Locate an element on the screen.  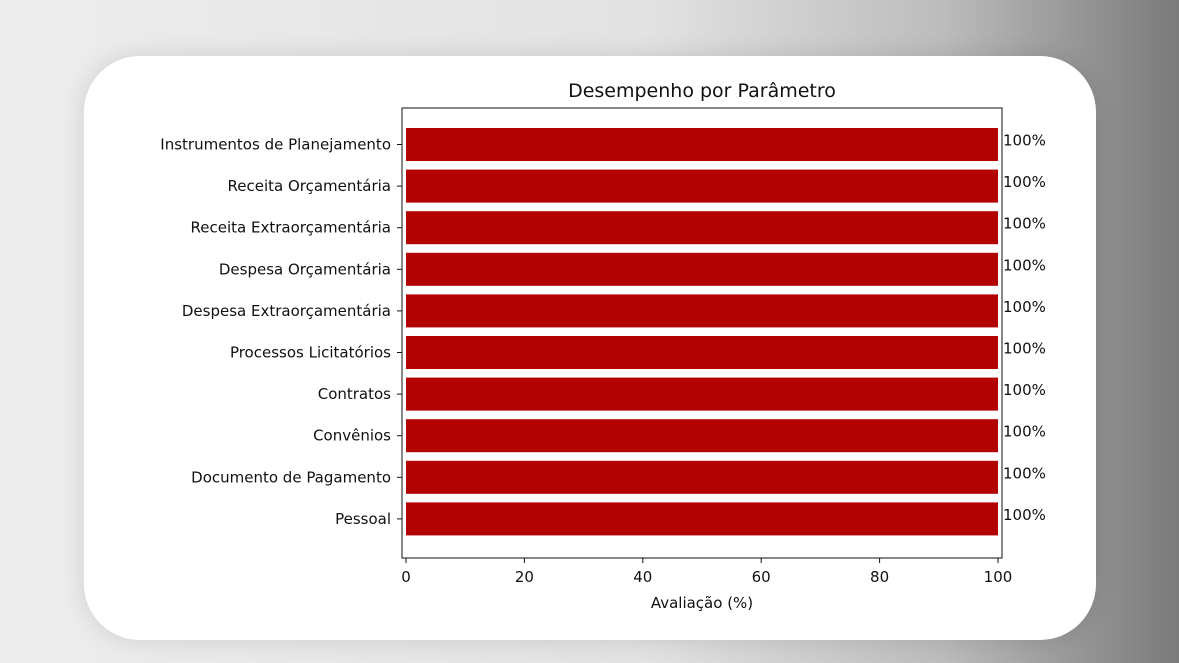
y-tick-label: Documento de Pagamento is located at coordinates (291, 477).